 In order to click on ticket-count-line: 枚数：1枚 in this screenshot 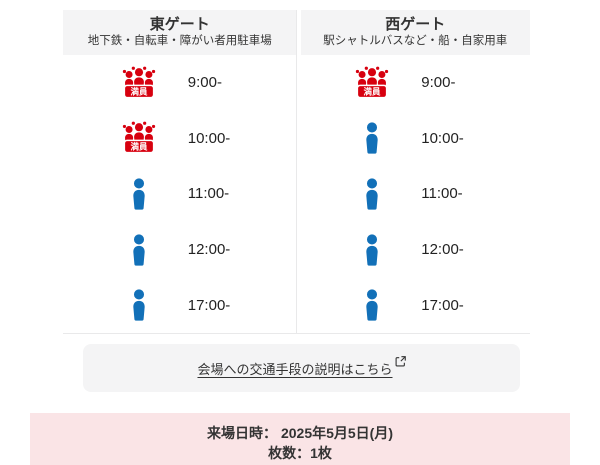, I will do `click(300, 453)`.